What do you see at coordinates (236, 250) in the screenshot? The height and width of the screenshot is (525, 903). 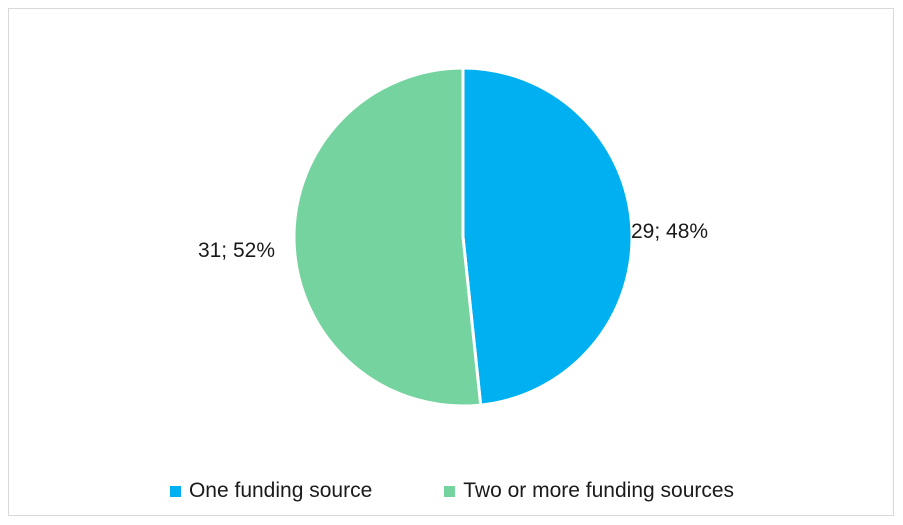 I see `data-label-two-or-more-funding-sources: 31; 52%` at bounding box center [236, 250].